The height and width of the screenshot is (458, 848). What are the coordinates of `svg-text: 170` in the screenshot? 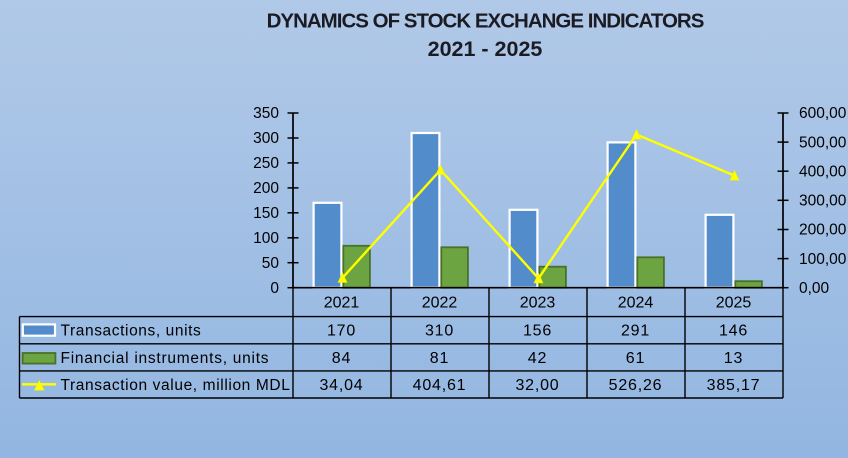 It's located at (341, 331).